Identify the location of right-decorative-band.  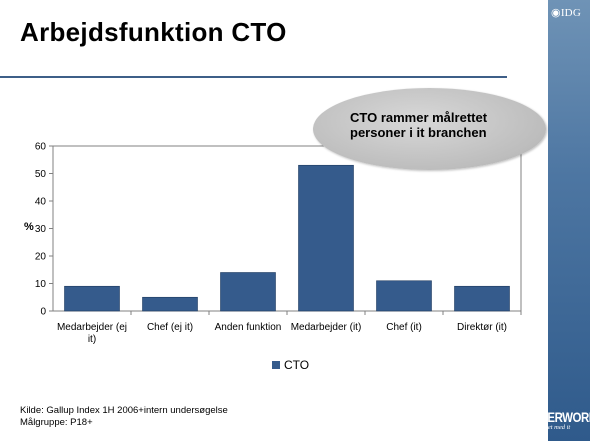
(569, 220).